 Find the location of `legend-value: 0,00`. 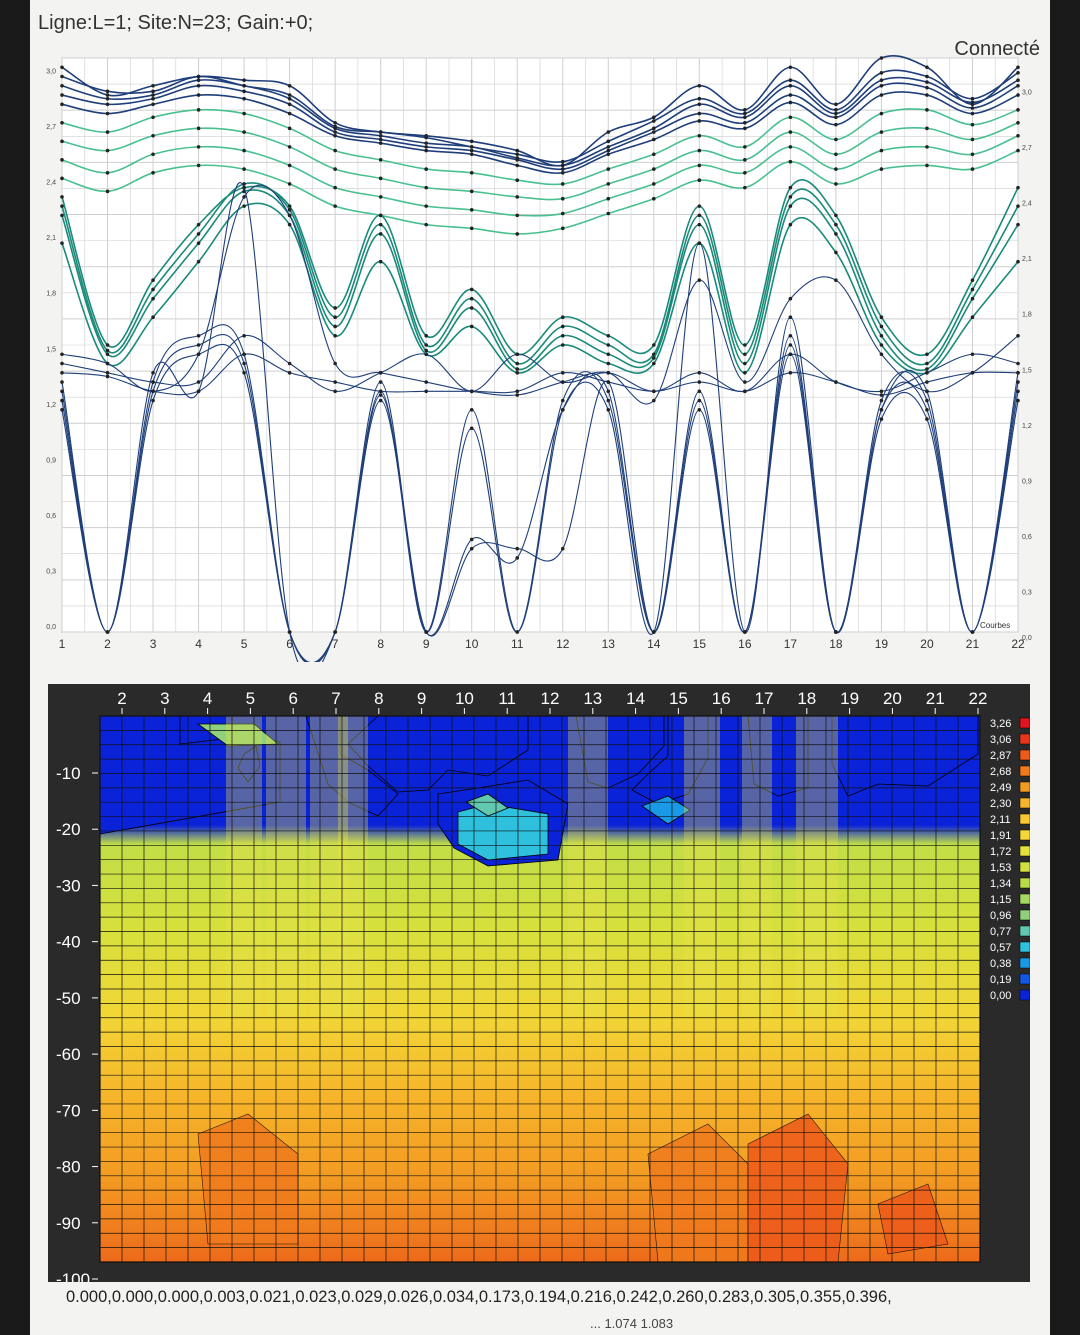

legend-value: 0,00 is located at coordinates (1000, 996).